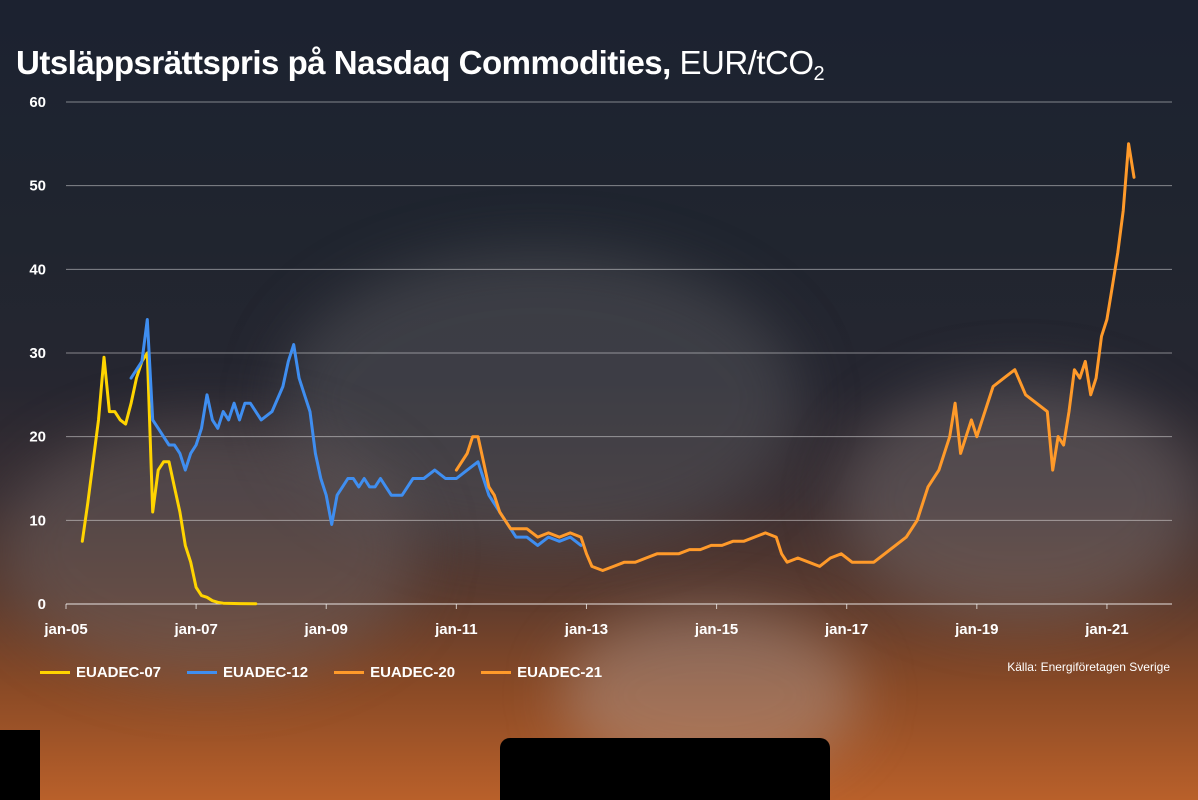 This screenshot has height=800, width=1198. What do you see at coordinates (456, 629) in the screenshot?
I see `x-tick-label: jan-11` at bounding box center [456, 629].